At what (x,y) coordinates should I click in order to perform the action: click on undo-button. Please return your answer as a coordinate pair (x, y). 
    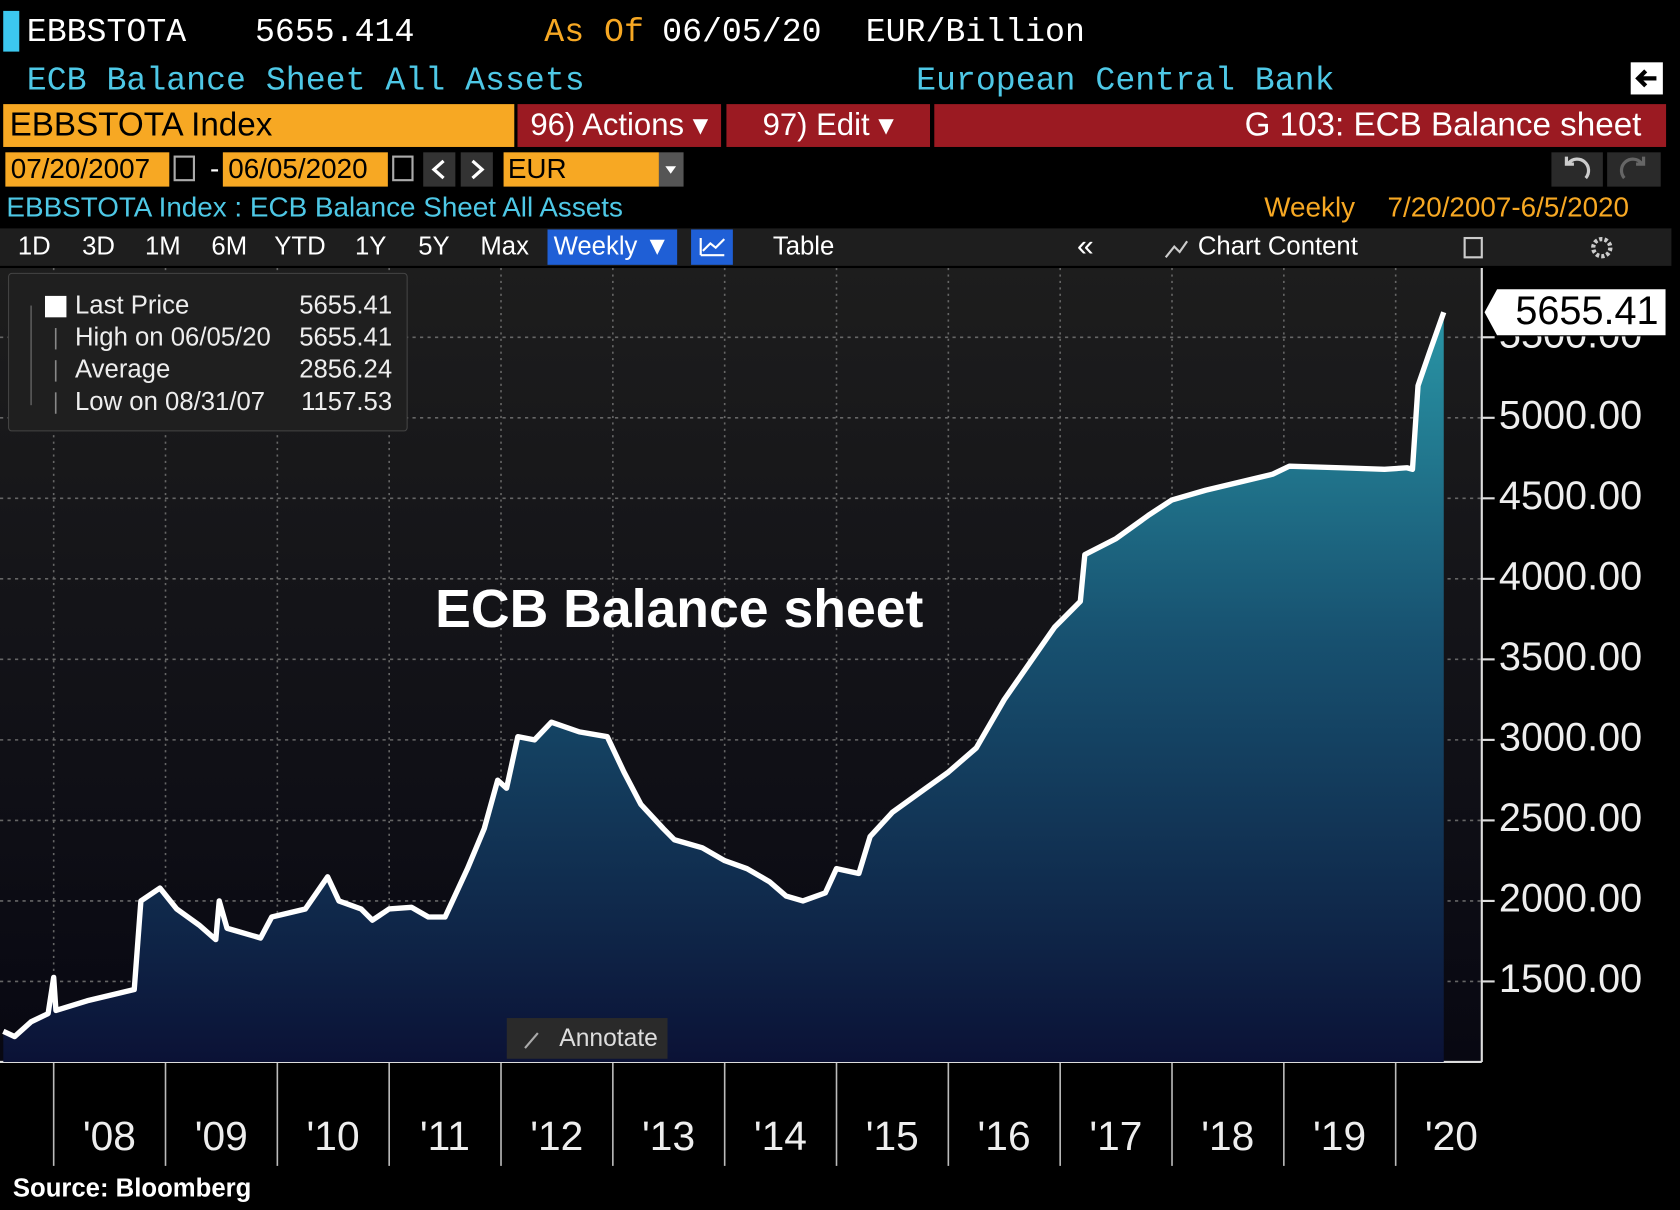
    Looking at the image, I should click on (1577, 169).